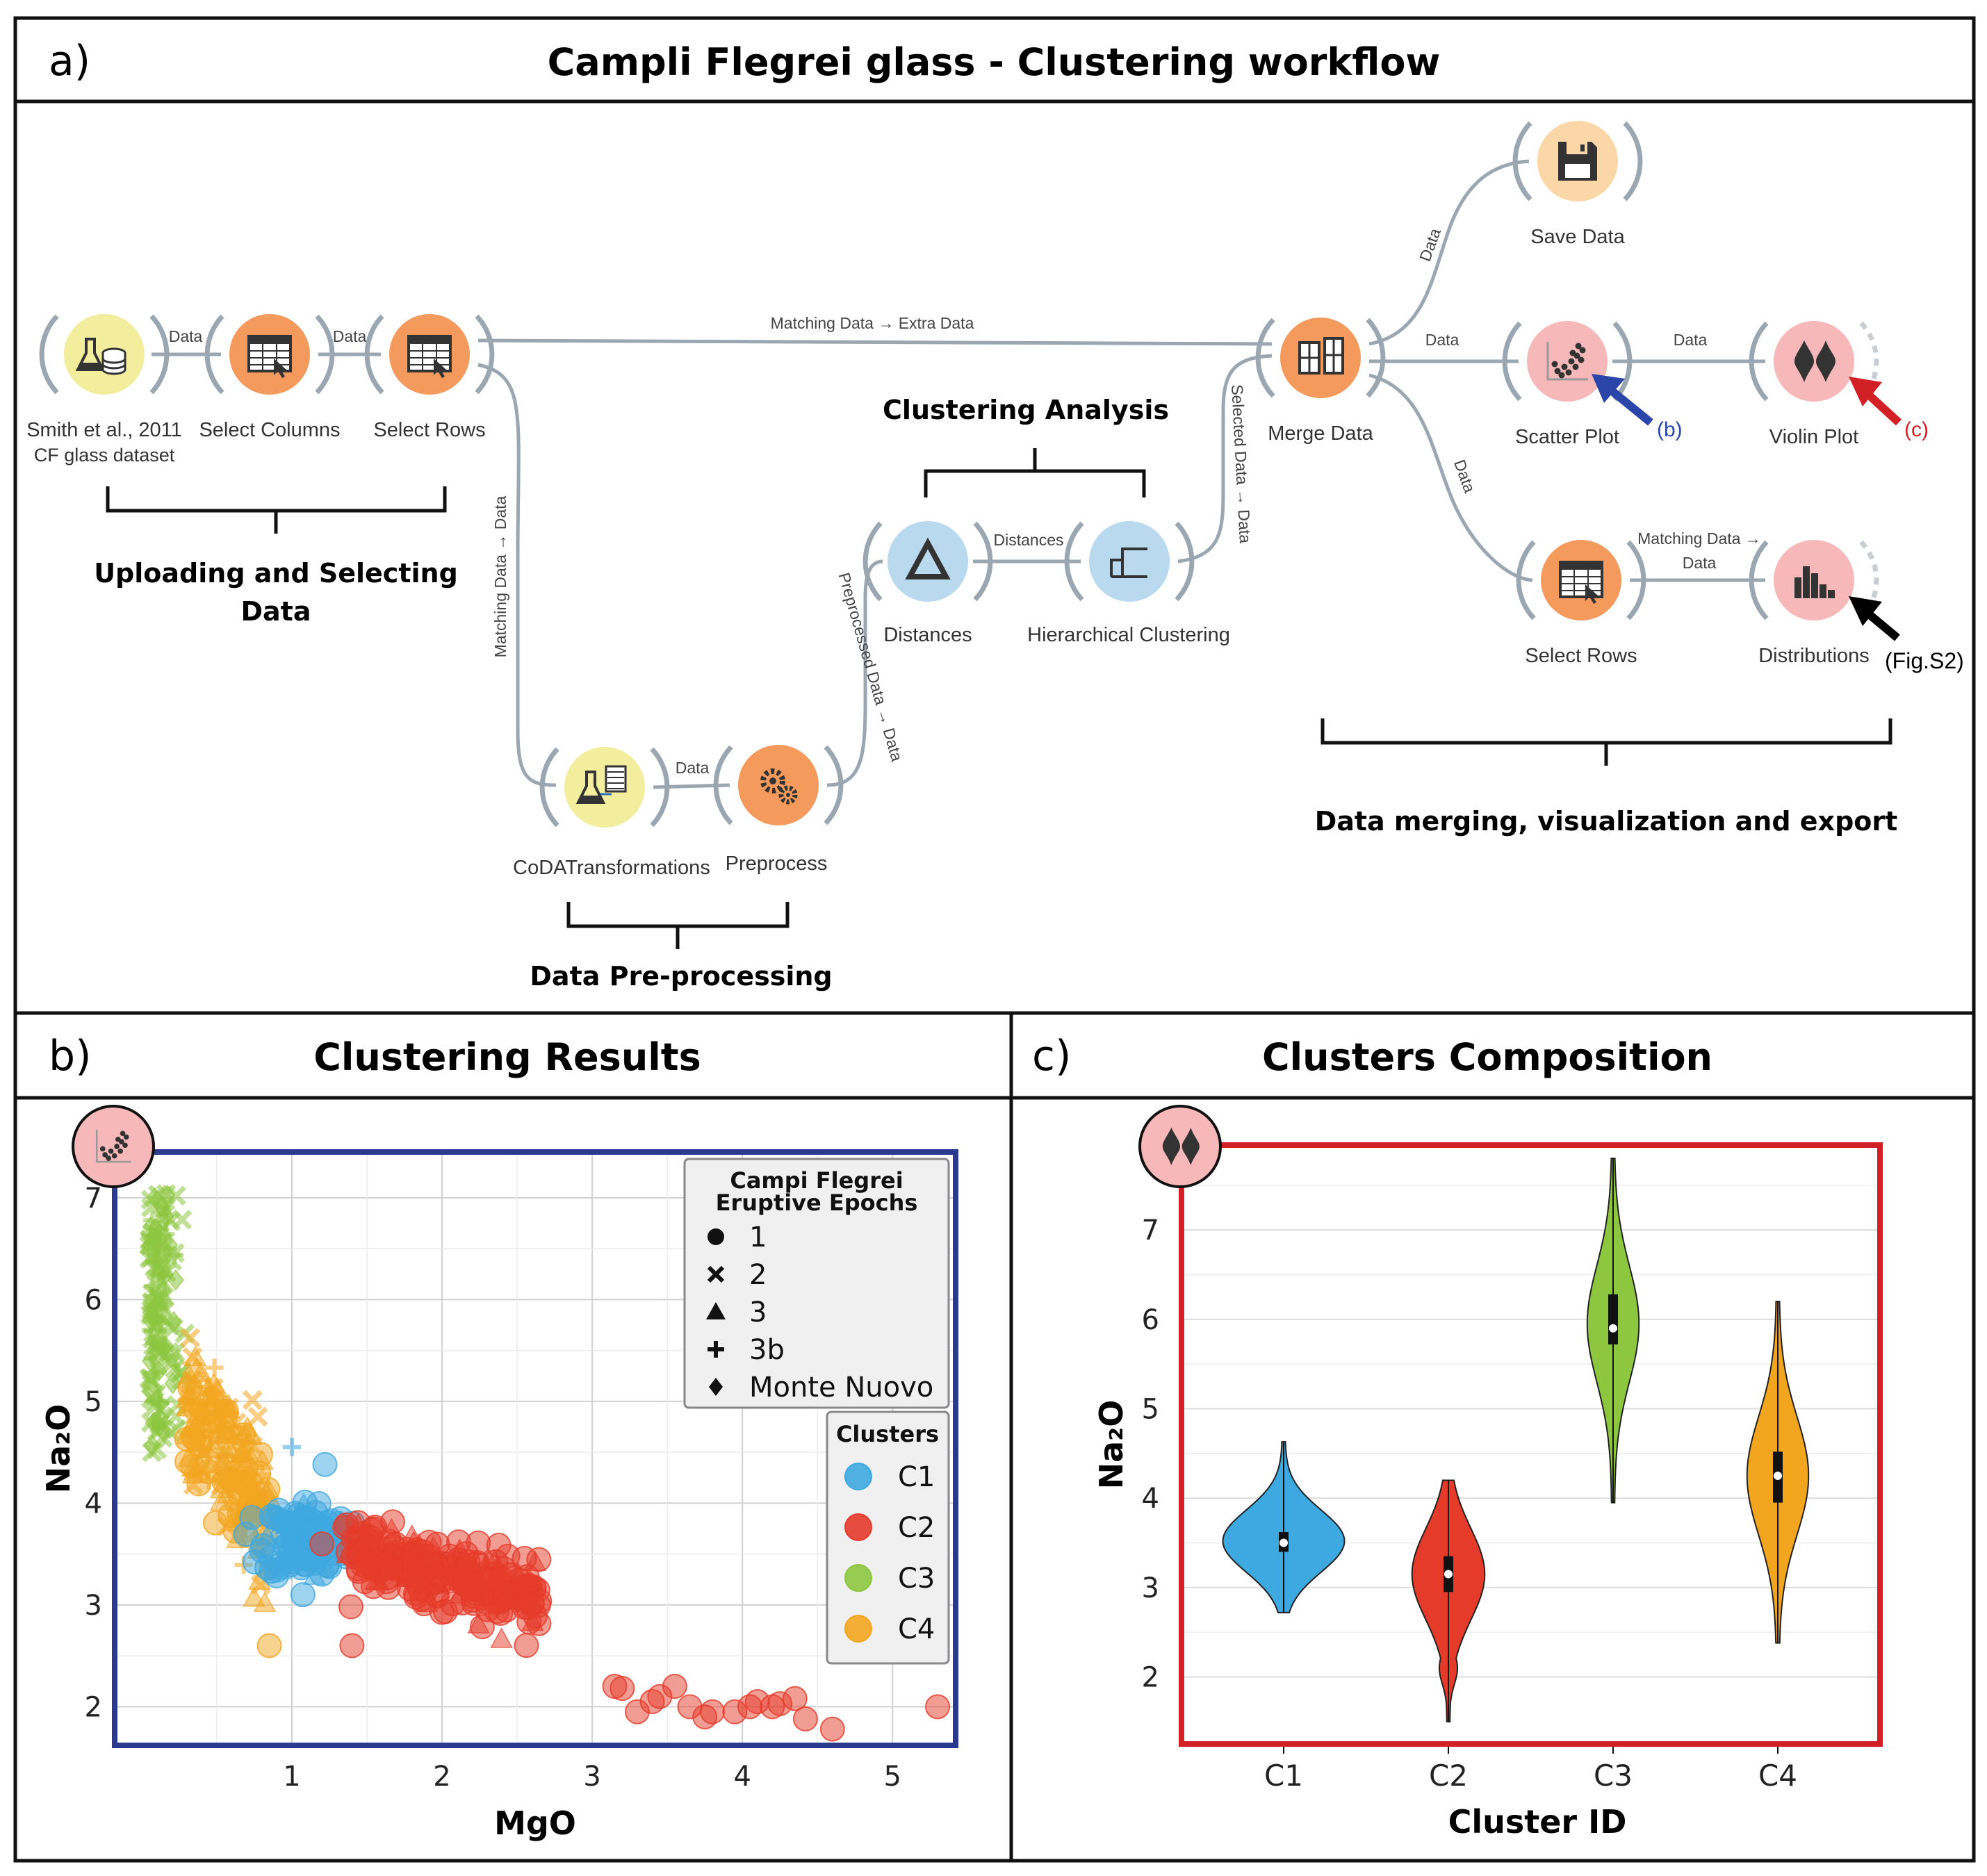  What do you see at coordinates (1670, 429) in the screenshot?
I see `arrow-label-b: (b)` at bounding box center [1670, 429].